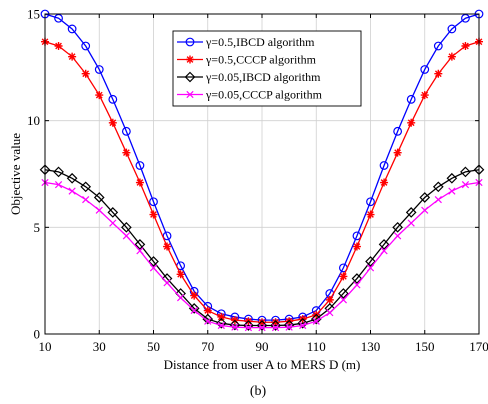  Describe the element at coordinates (33, 14) in the screenshot. I see `y-tick-label: 15` at that location.